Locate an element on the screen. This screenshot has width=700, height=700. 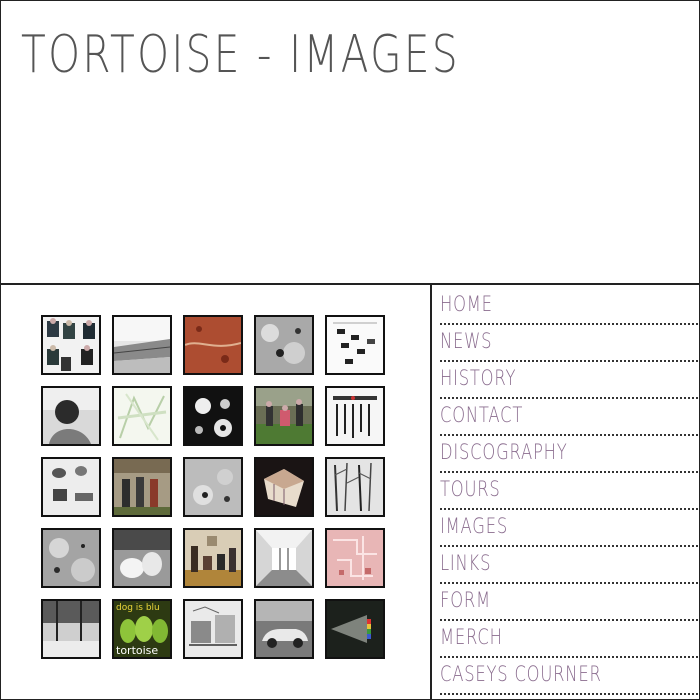
gray-spots-image is located at coordinates (213, 487).